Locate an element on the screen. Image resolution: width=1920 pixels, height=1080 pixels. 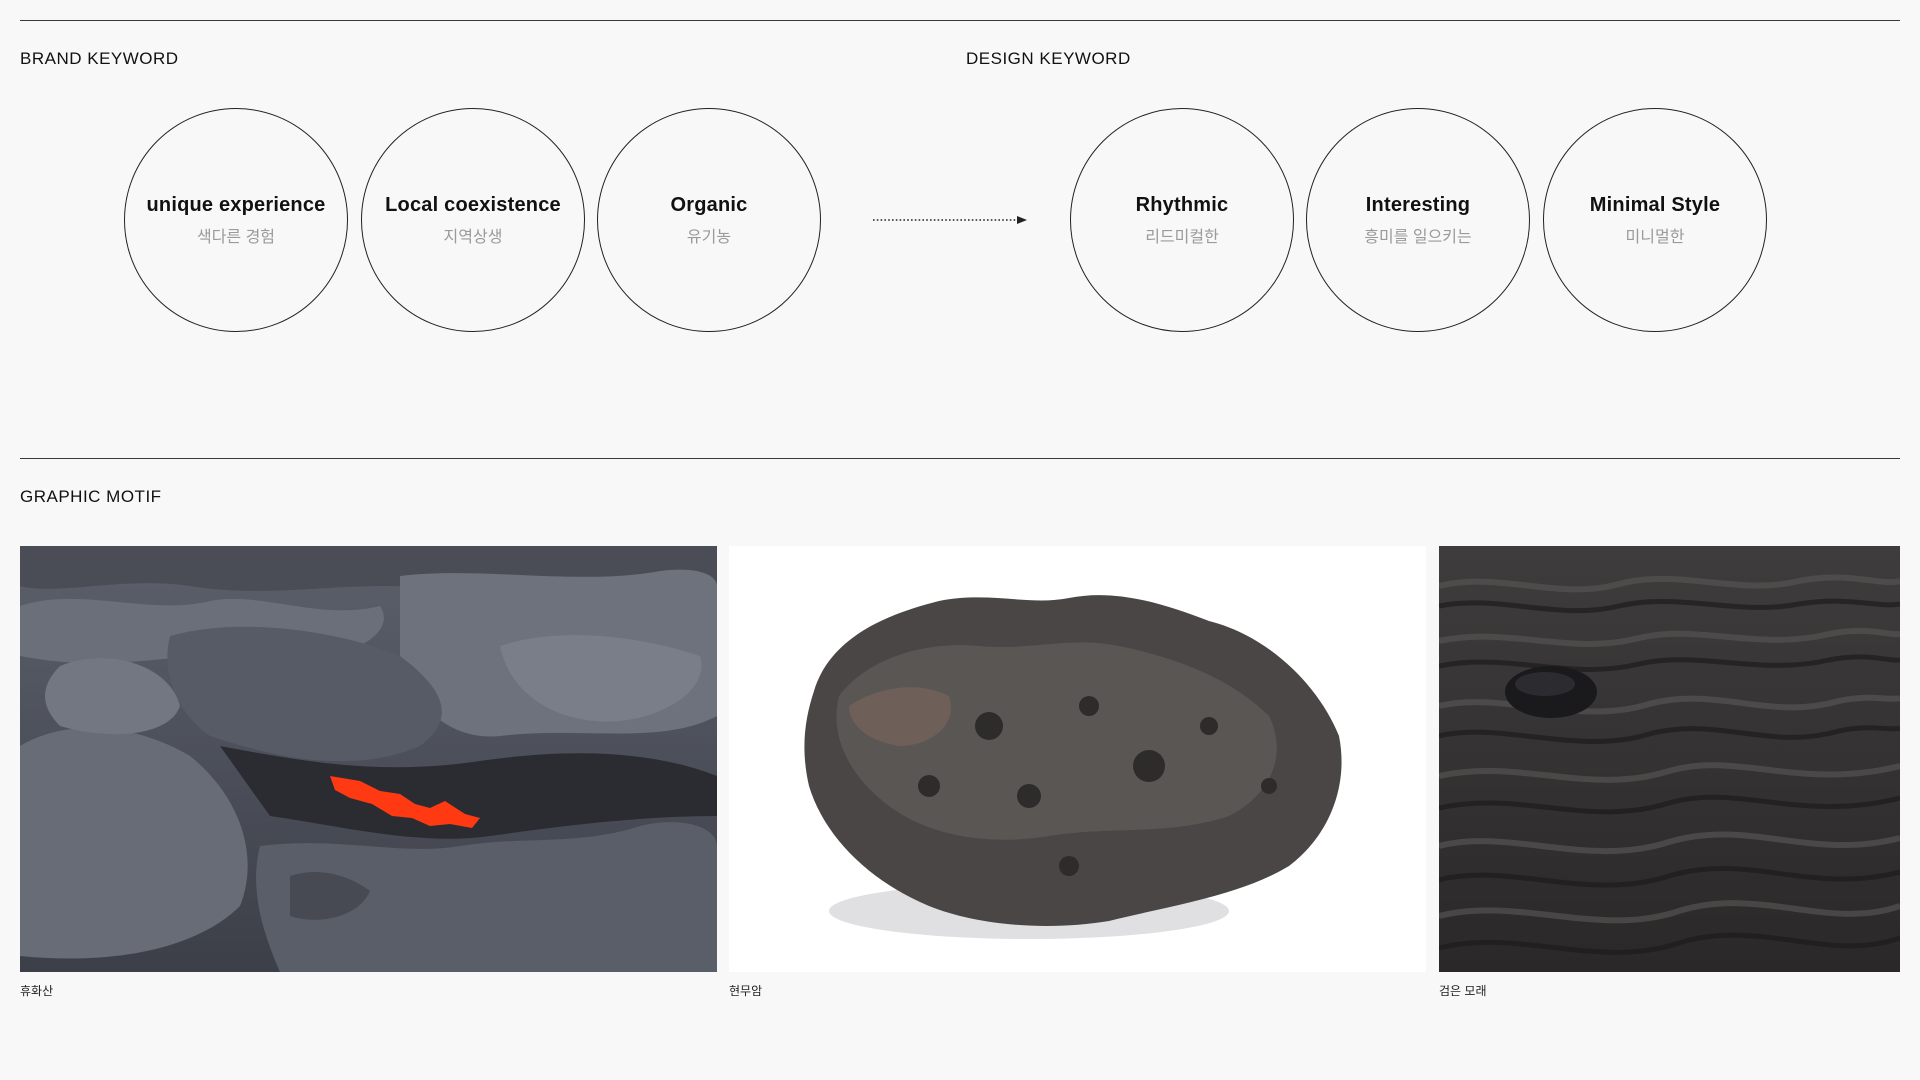
keyword-english: unique experience is located at coordinates (236, 204).